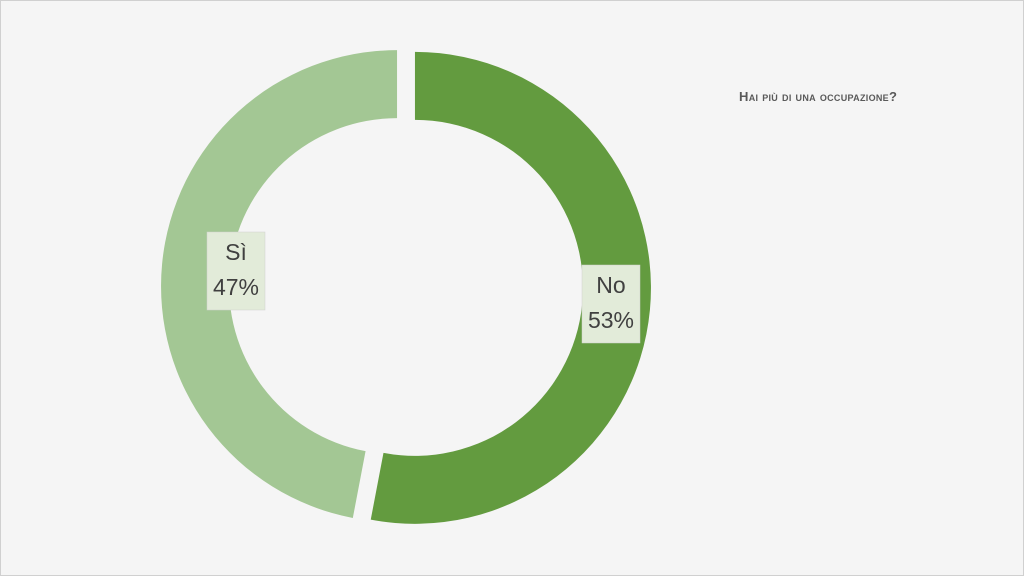  I want to click on label-value: 53%, so click(611, 320).